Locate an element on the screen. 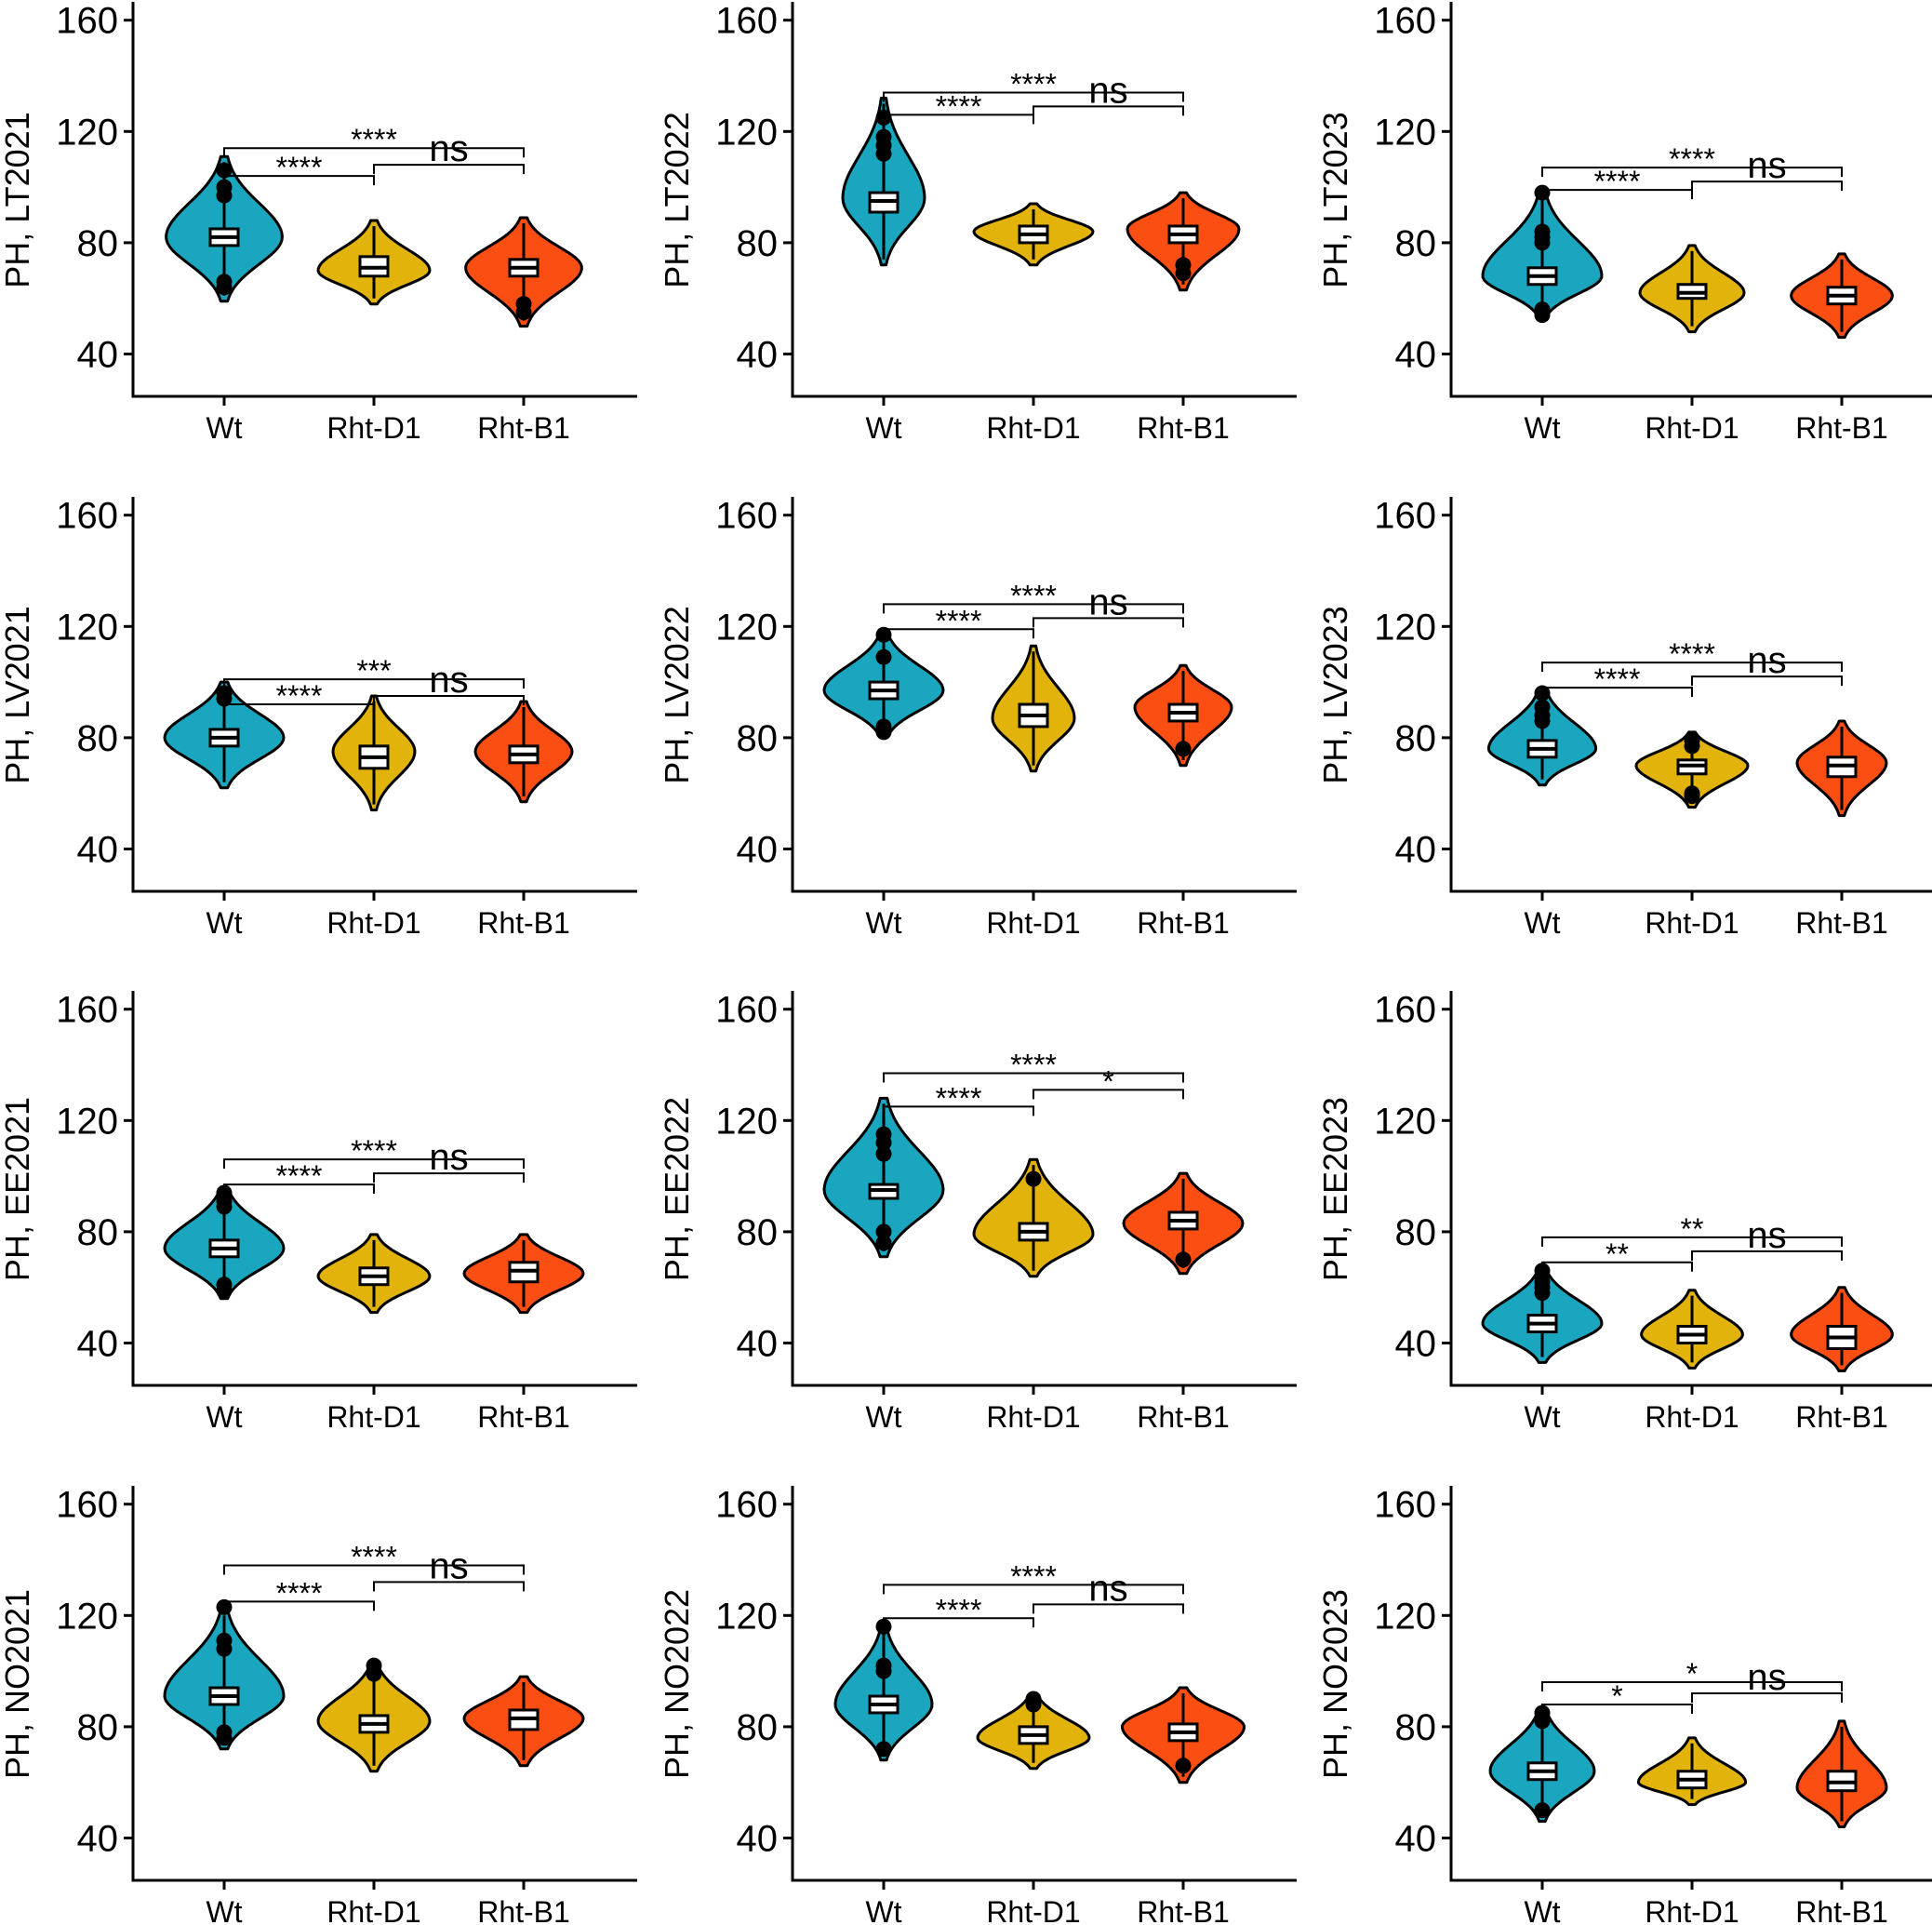  significance-bracket: * is located at coordinates (1692, 1674).